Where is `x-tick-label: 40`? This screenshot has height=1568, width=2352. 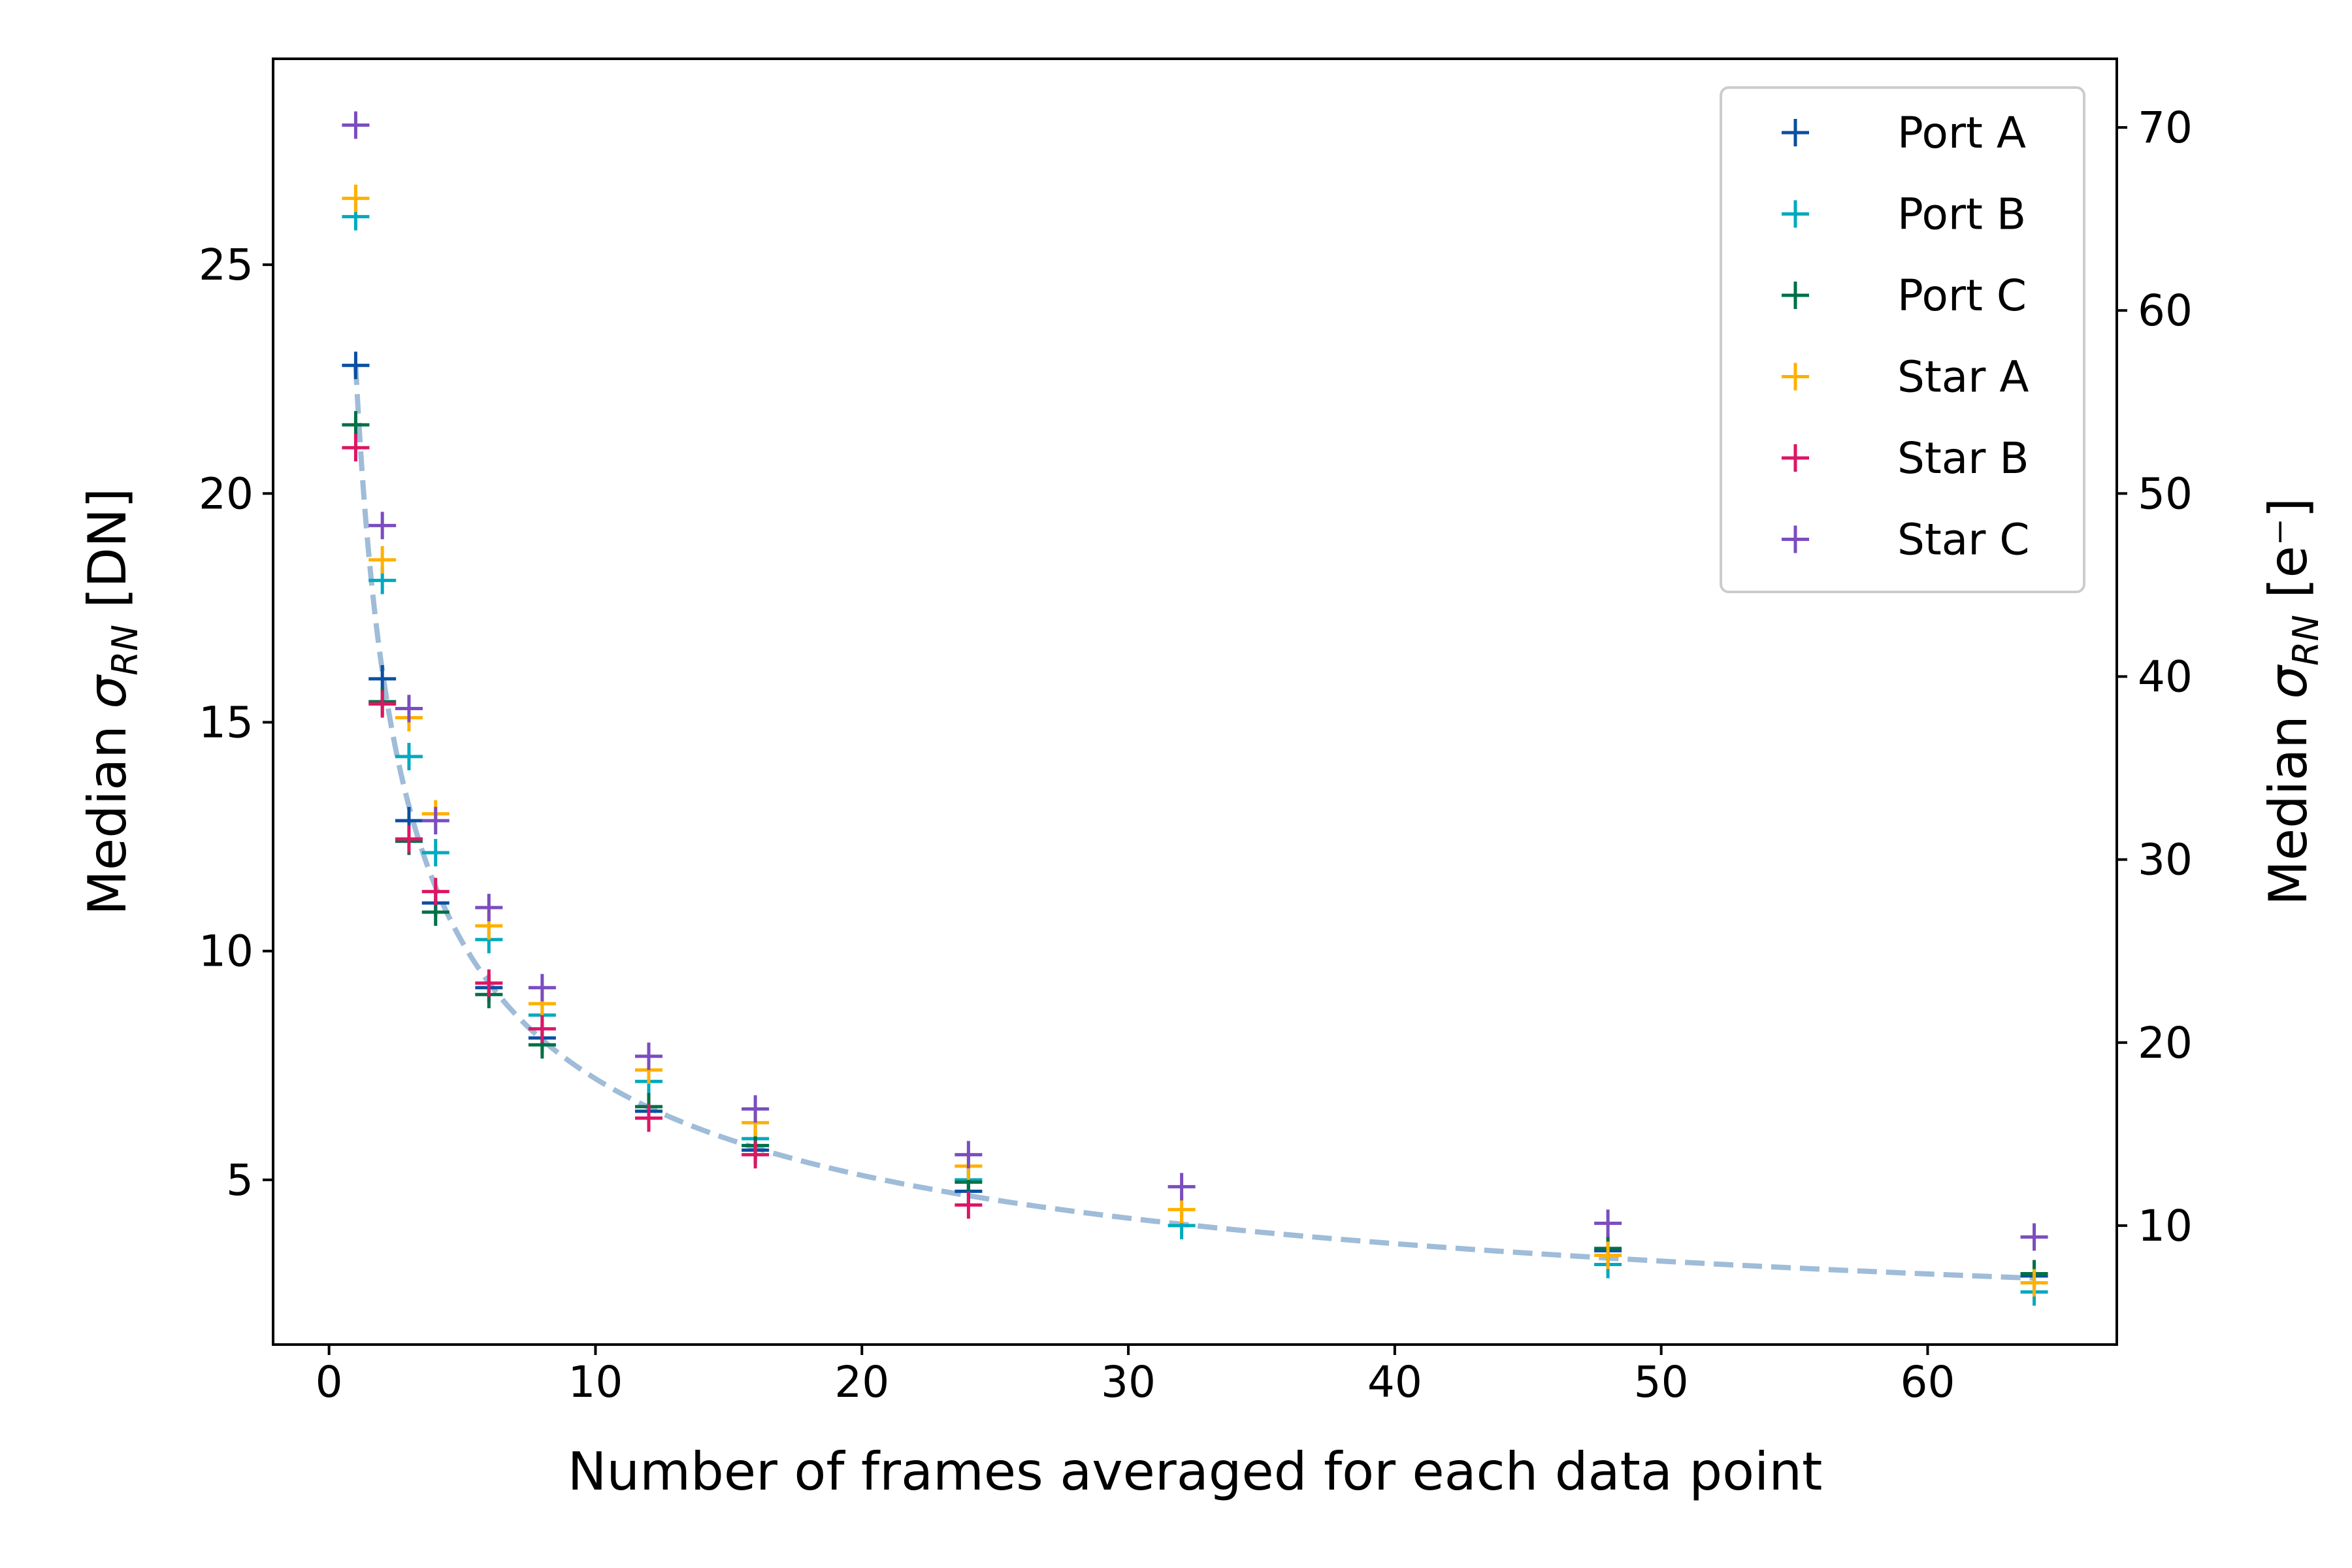
x-tick-label: 40 is located at coordinates (1394, 1382).